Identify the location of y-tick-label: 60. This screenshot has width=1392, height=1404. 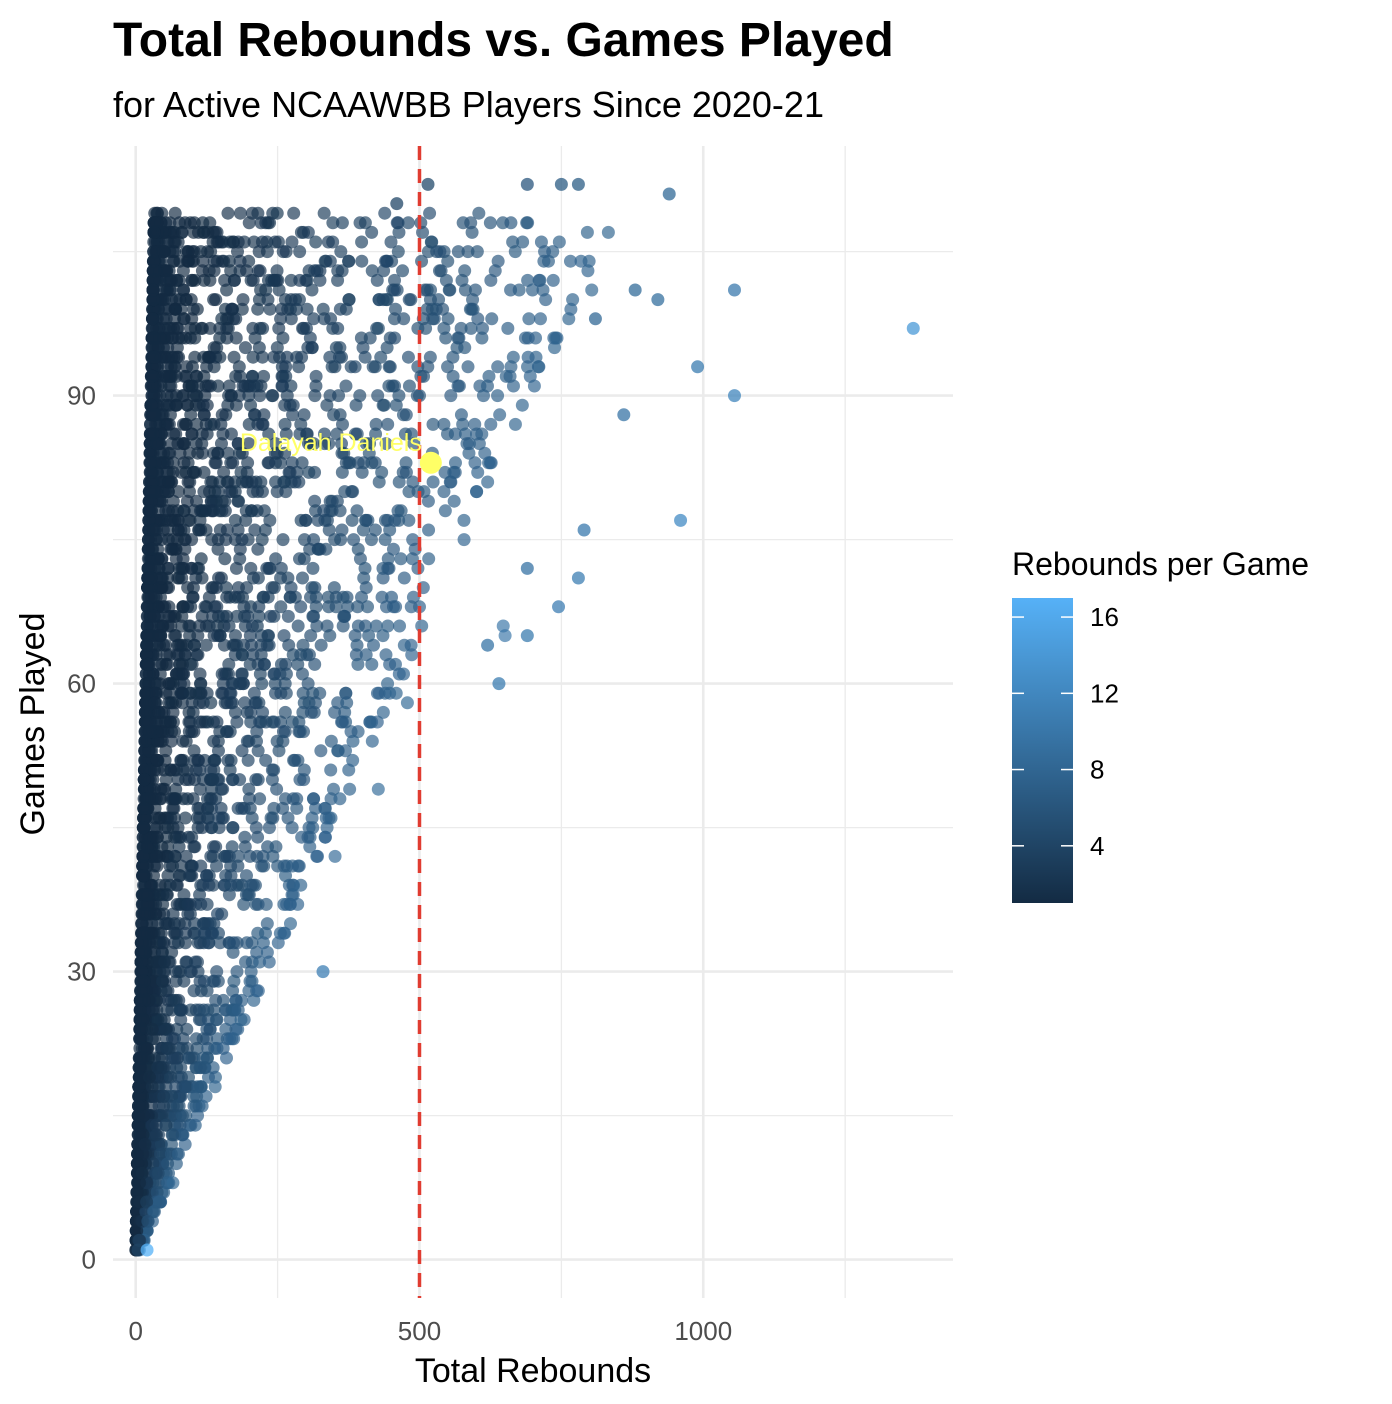
(81, 684).